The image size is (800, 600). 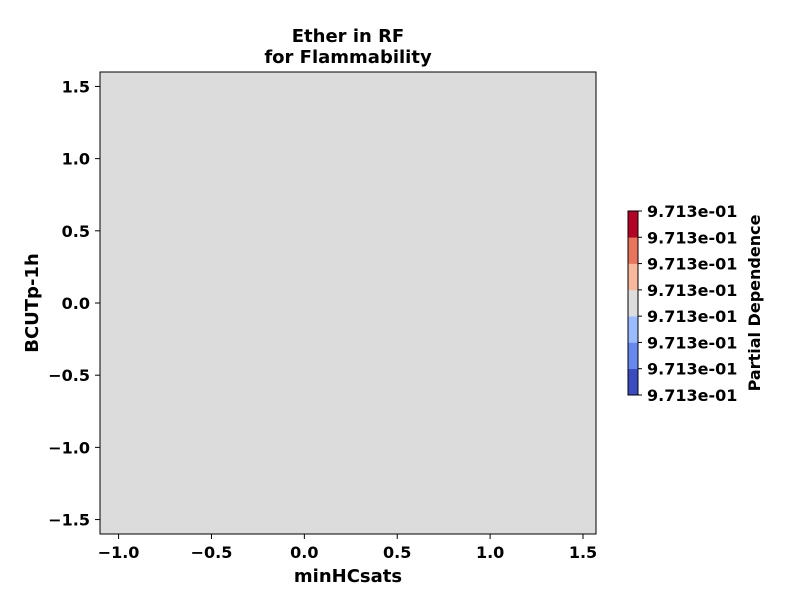 I want to click on colorbar-label: Partial Dependence, so click(x=754, y=302).